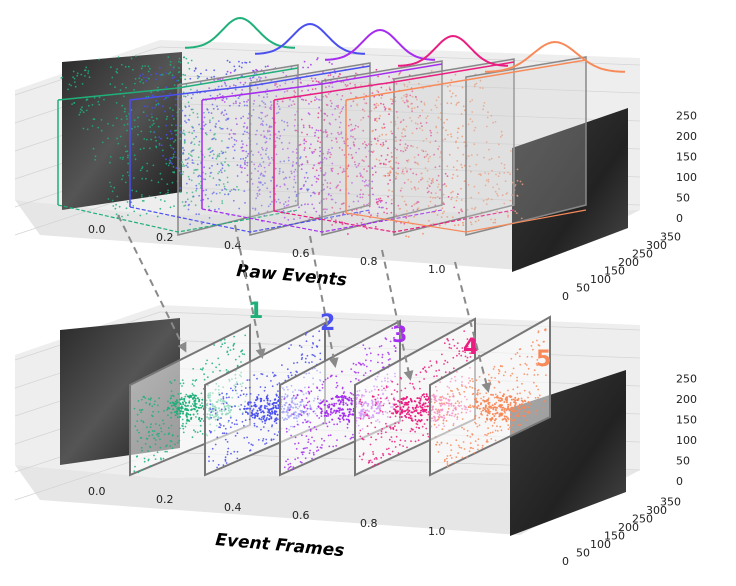  I want to click on y-axis-tick: 350, so click(670, 502).